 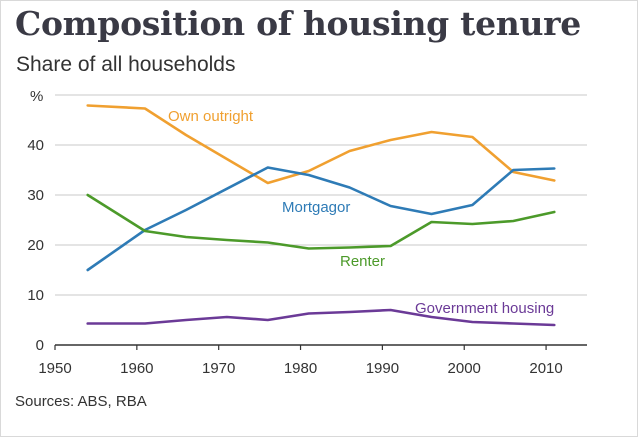 I want to click on y-tick-label: 30, so click(x=35, y=195).